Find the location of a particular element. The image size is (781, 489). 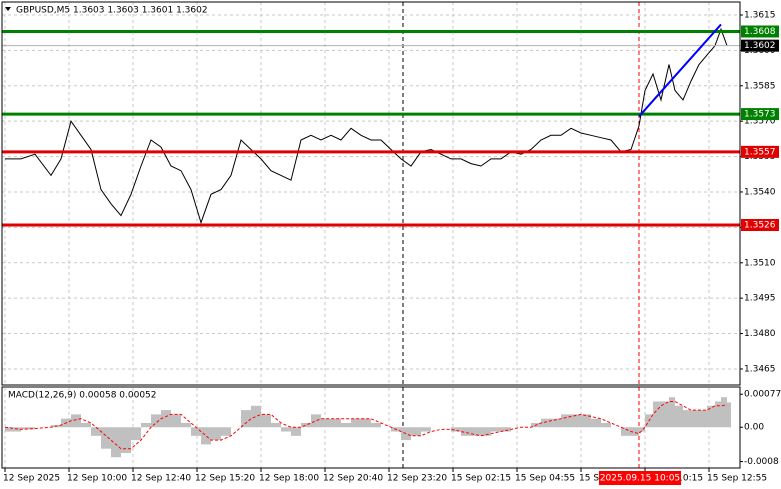

x-tick-label: 15 Sep 12:55 is located at coordinates (737, 479).